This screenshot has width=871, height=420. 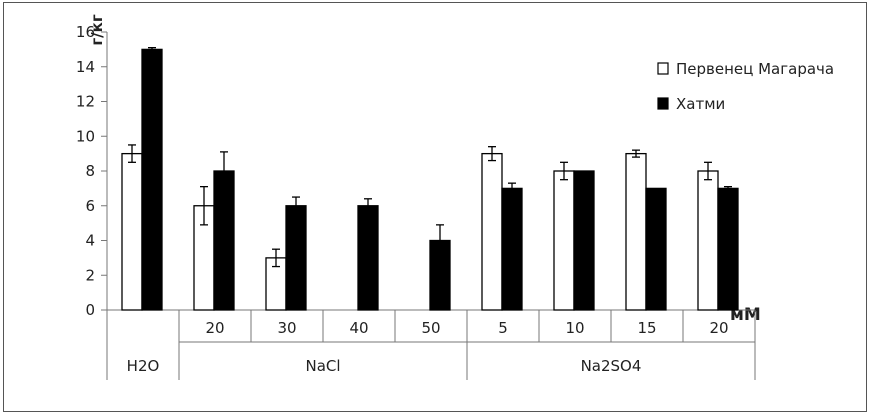 I want to click on x-tick-label: 10, so click(x=574, y=328).